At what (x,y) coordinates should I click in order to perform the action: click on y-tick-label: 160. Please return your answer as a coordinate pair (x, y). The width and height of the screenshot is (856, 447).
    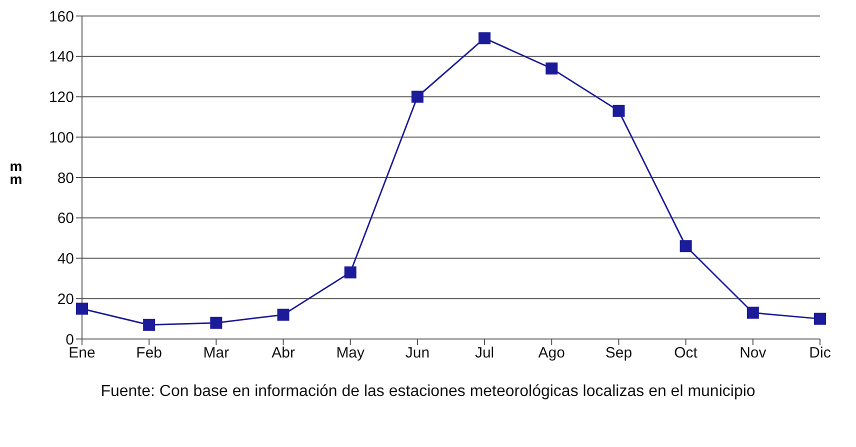
    Looking at the image, I should click on (61, 17).